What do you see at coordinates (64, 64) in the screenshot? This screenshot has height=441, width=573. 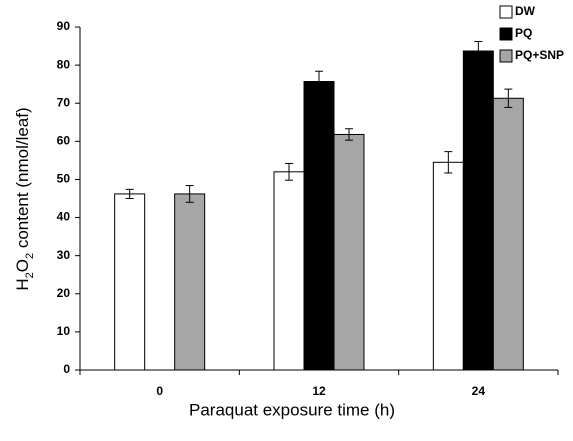 I see `y-tick-label: 80` at bounding box center [64, 64].